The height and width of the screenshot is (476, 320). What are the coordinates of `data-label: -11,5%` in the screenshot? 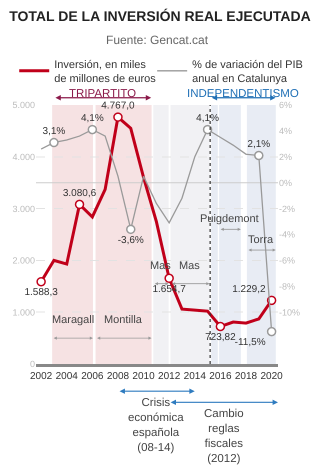 It's located at (250, 342).